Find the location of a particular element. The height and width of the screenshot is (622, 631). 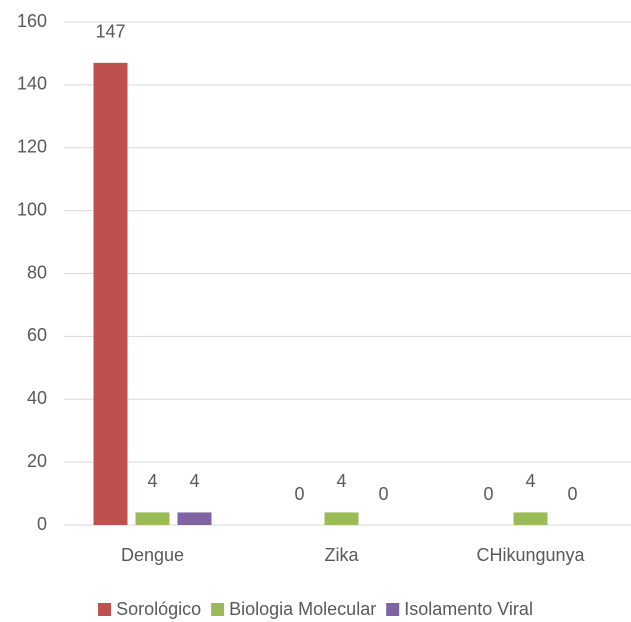

legend-label: Sorológico is located at coordinates (158, 609).